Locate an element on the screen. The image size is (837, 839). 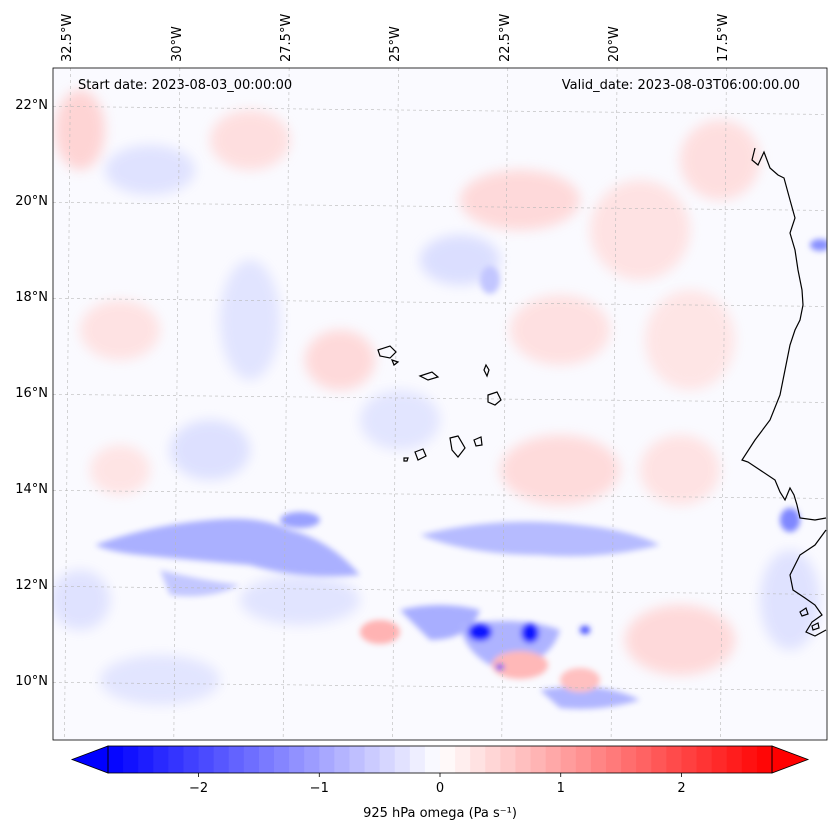
island-sal is located at coordinates (486, 370).